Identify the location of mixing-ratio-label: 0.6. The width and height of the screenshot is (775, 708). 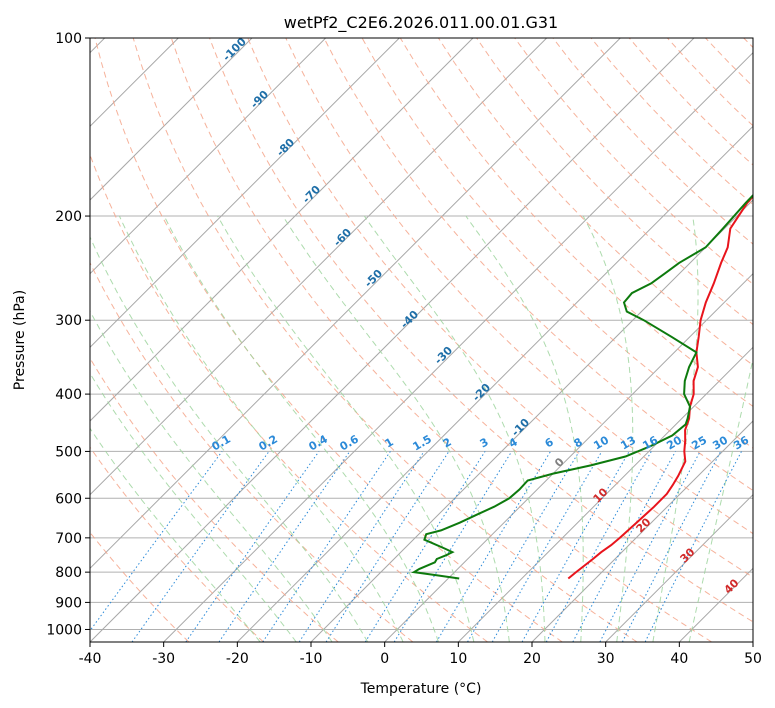
(350, 442).